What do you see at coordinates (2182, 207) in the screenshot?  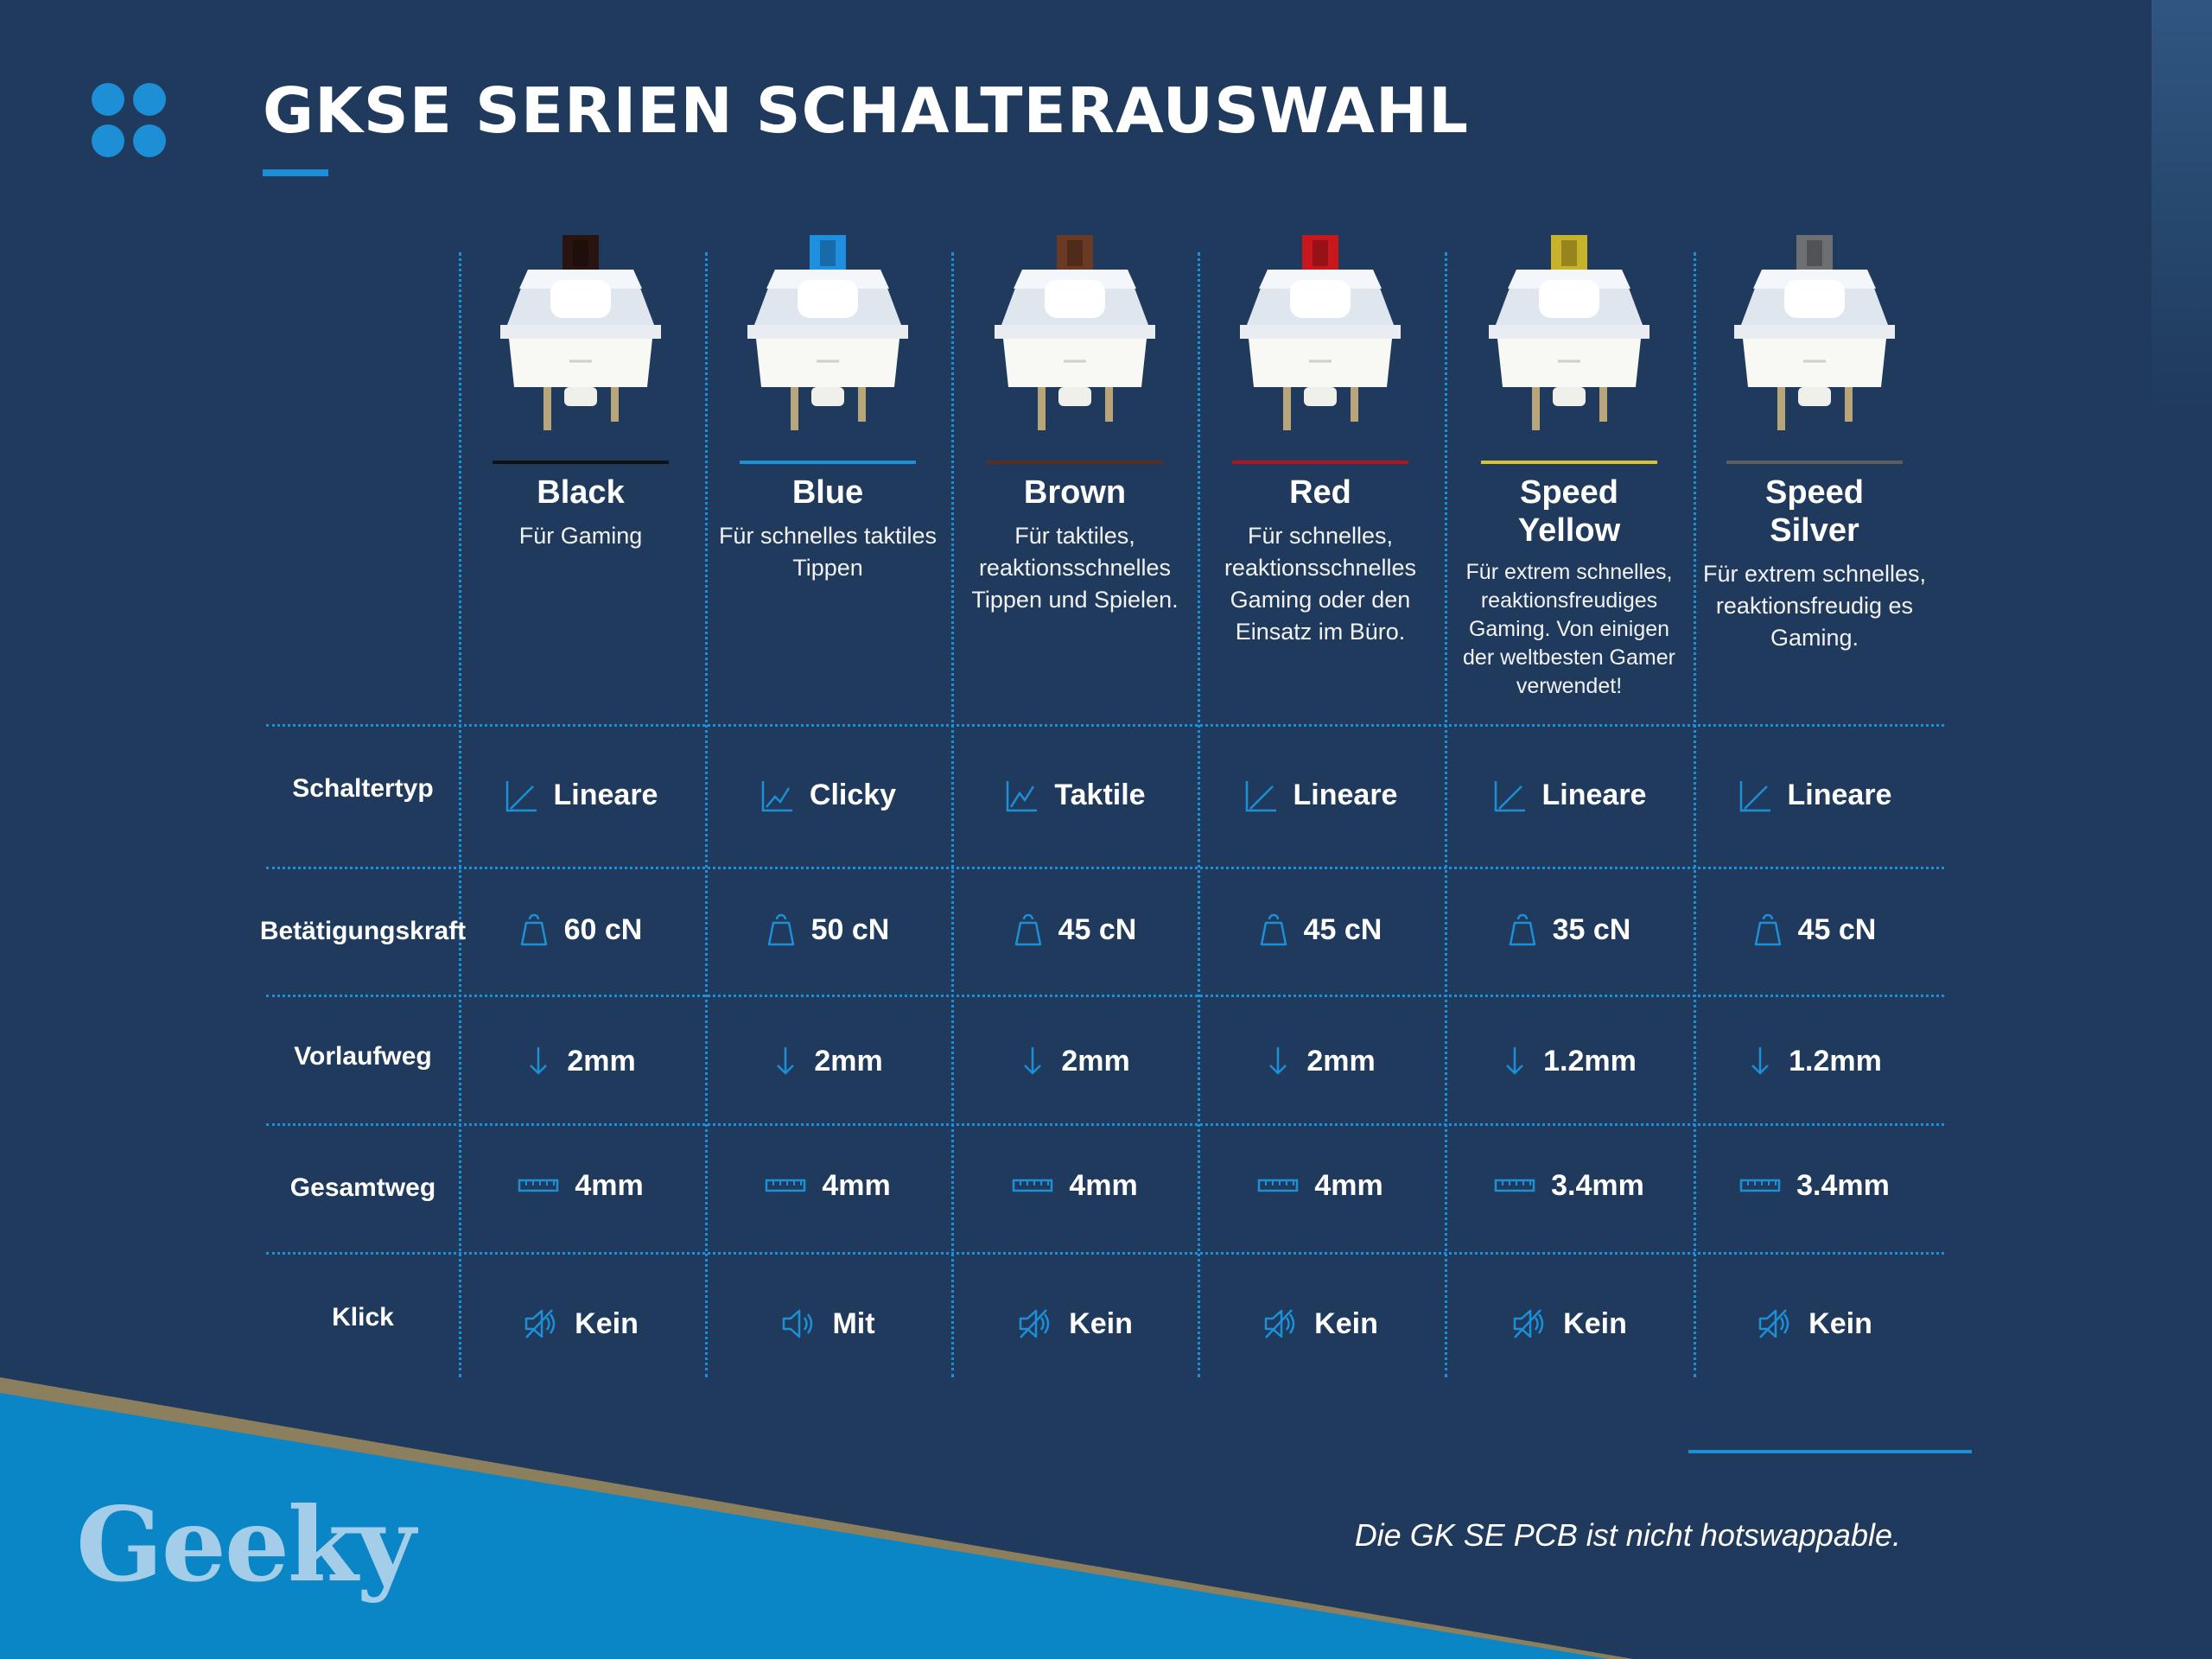 I see `decorative-glow` at bounding box center [2182, 207].